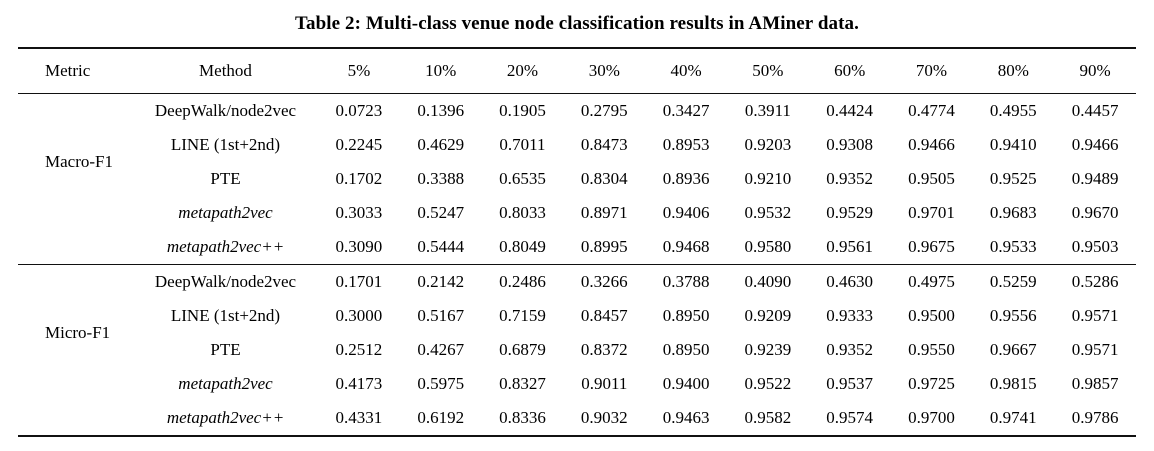  I want to click on value-cell: 0.4424, so click(850, 110).